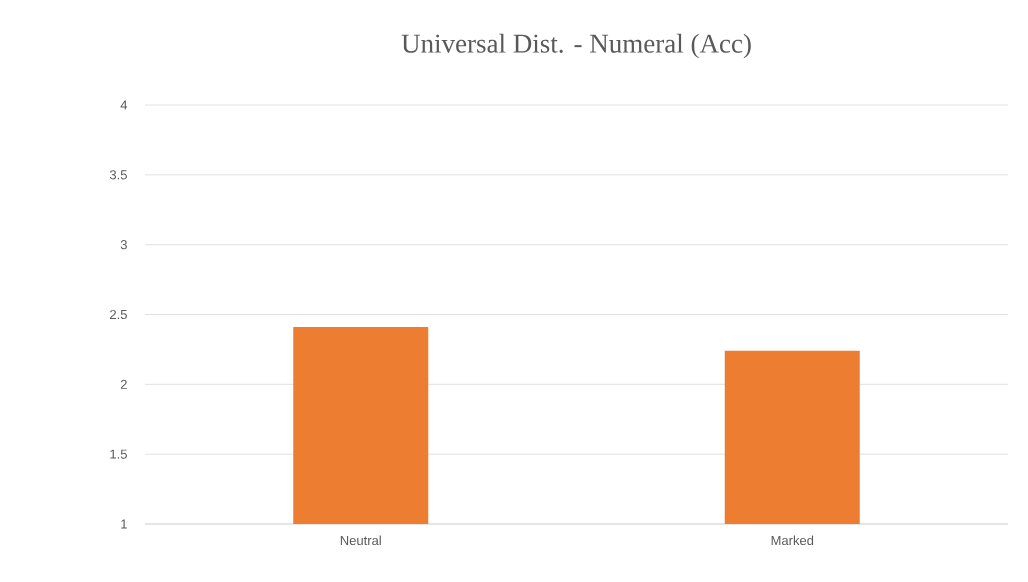  I want to click on y-tick-label: 2, so click(123, 384).